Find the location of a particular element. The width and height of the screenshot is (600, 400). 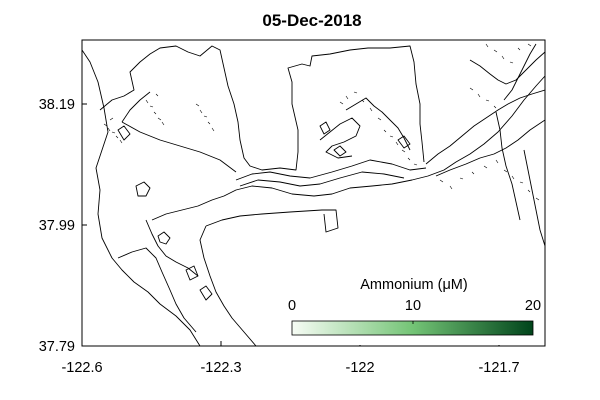

colorbar-gradient is located at coordinates (412, 328).